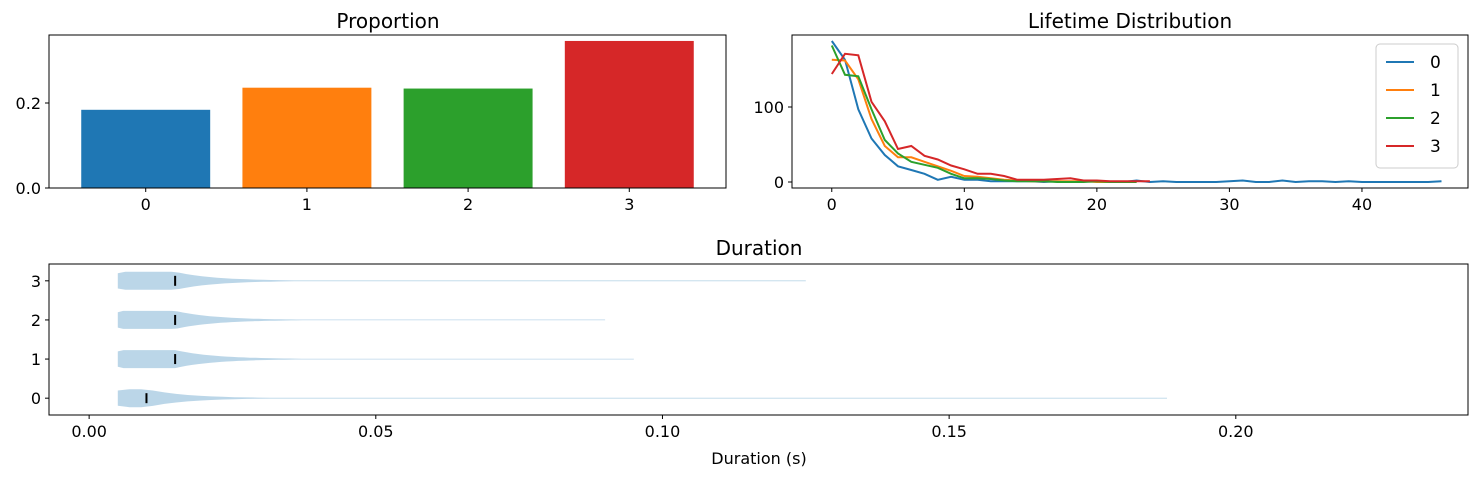 This screenshot has width=1478, height=482. I want to click on legend-label-3: 3, so click(1435, 147).